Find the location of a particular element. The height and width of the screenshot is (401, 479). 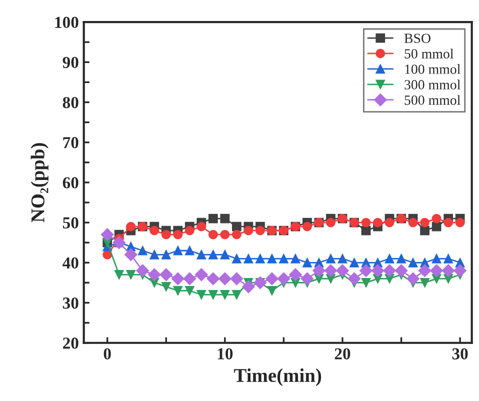

x-tick-label: 10 is located at coordinates (225, 354).